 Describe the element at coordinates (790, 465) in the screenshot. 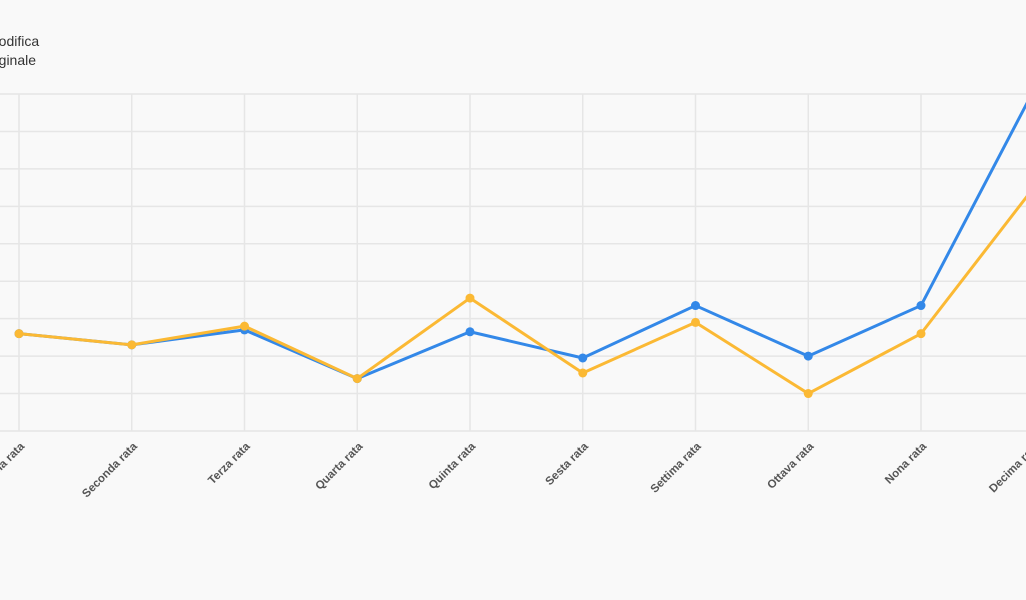

I see `x-tick-label: Ottava rata` at that location.